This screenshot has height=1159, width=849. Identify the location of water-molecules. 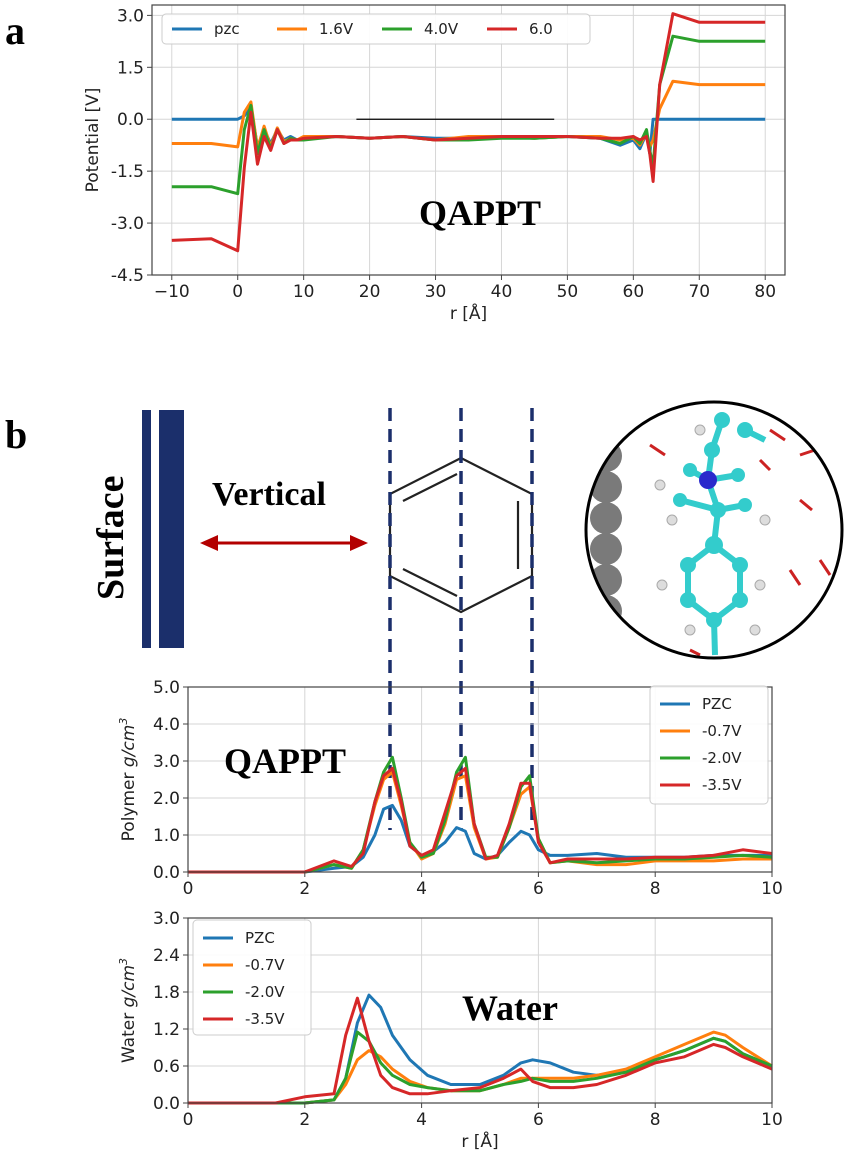
(740, 542).